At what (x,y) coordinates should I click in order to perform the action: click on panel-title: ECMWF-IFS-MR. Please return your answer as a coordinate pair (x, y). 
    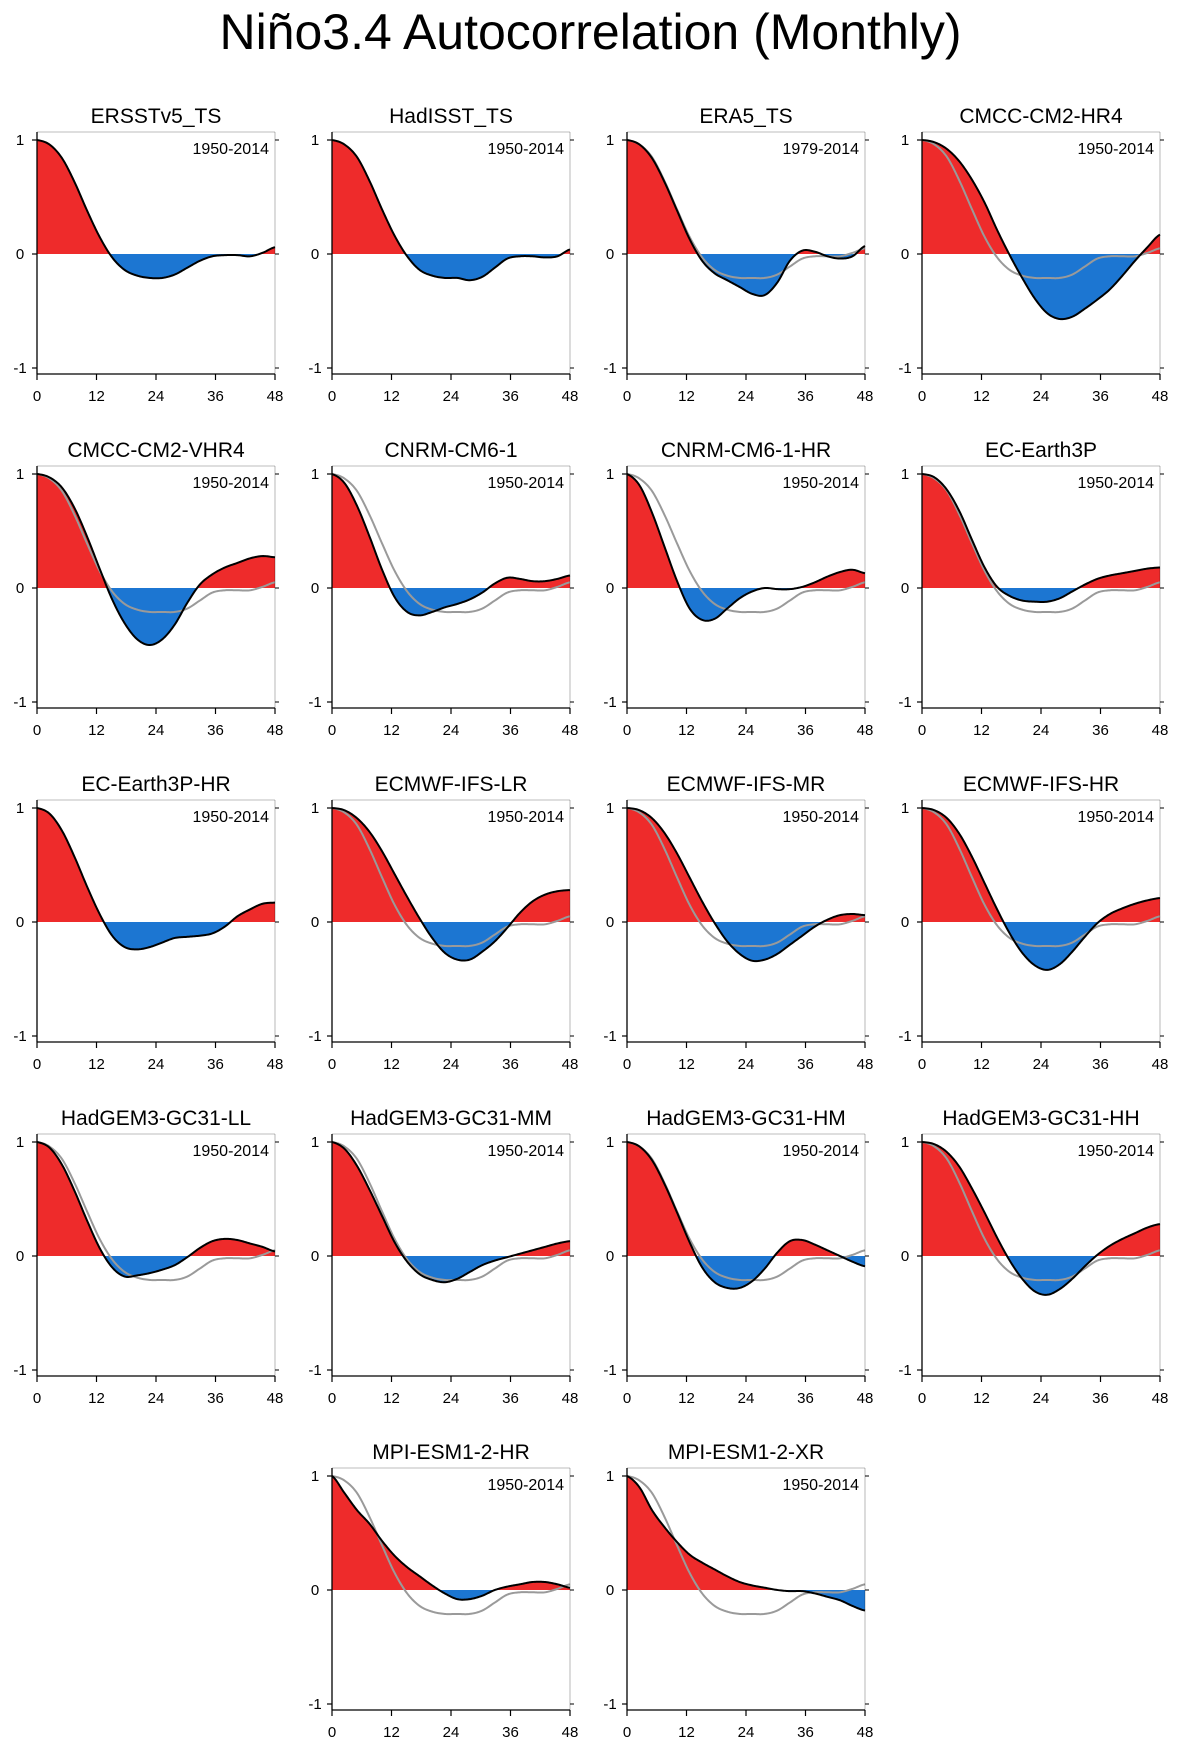
    Looking at the image, I should click on (746, 784).